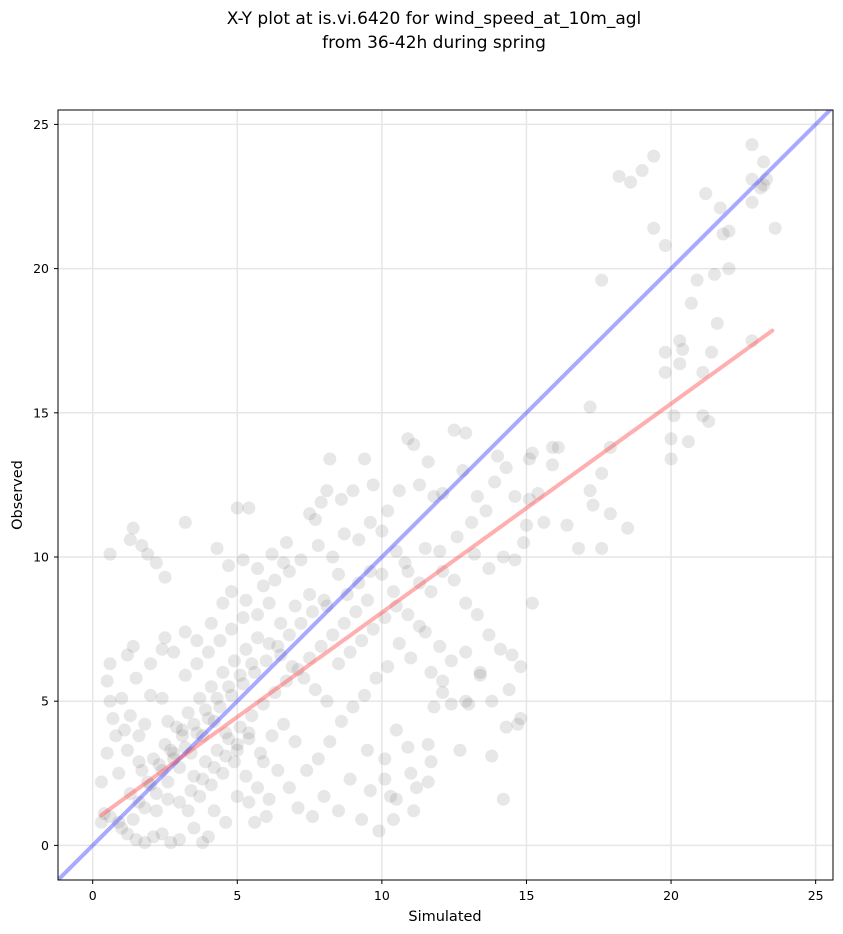  Describe the element at coordinates (671, 895) in the screenshot. I see `x-tick-label: 20` at that location.